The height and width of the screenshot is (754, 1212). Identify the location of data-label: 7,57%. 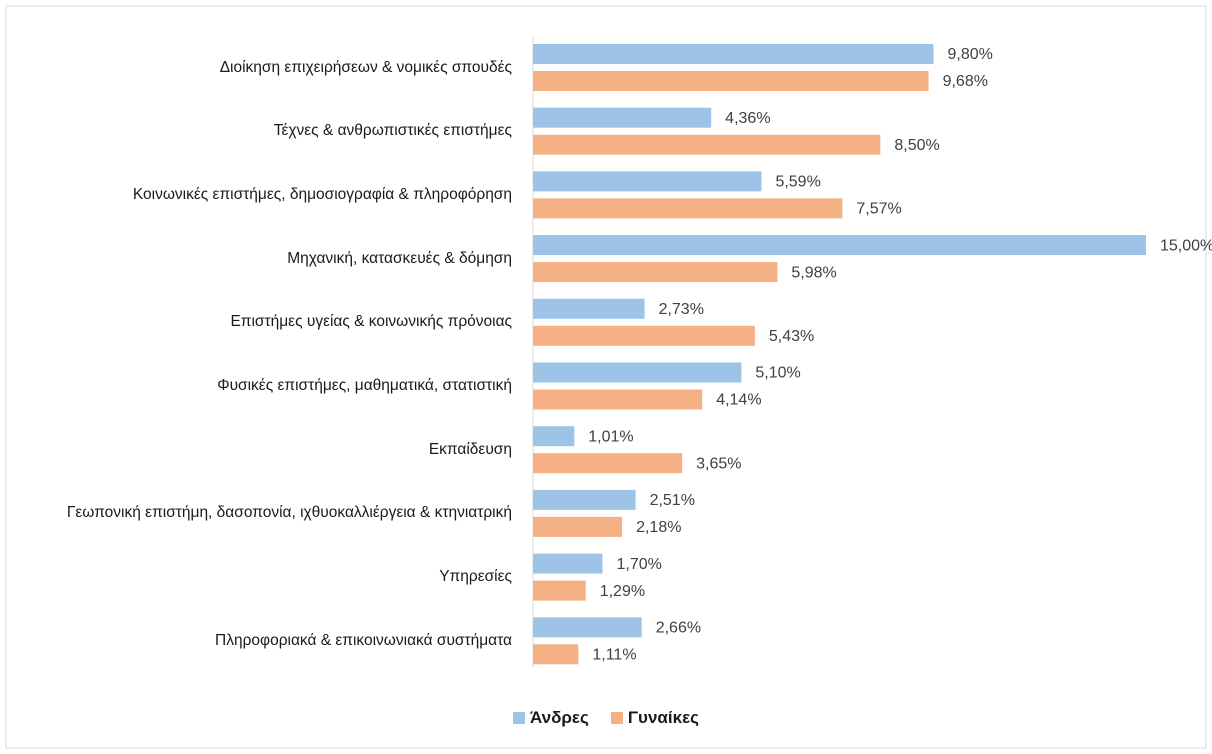
(878, 209).